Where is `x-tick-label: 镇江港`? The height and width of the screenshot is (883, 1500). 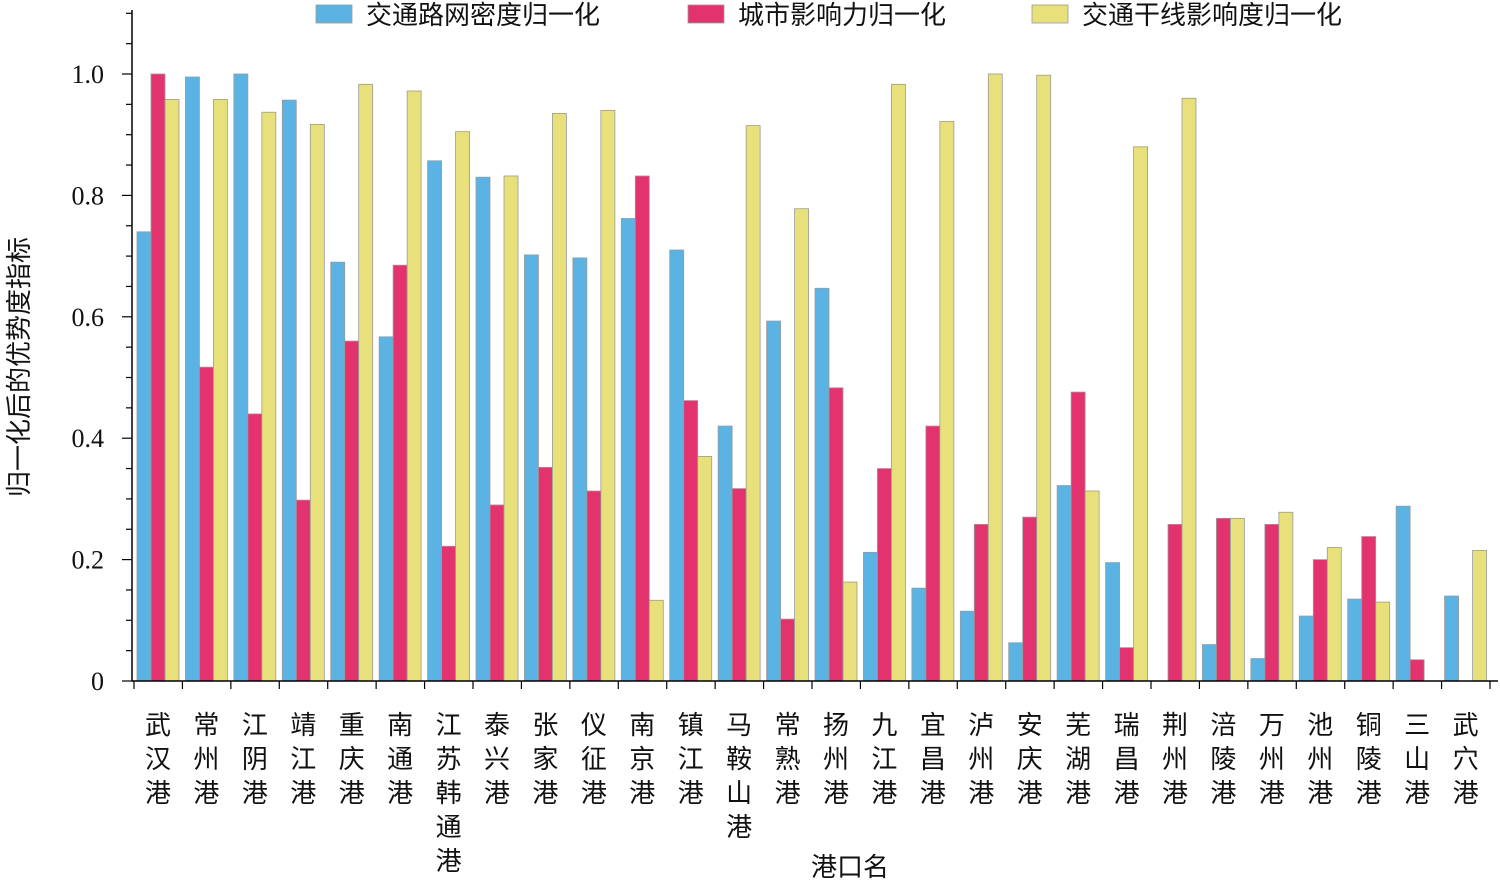 x-tick-label: 镇江港 is located at coordinates (691, 760).